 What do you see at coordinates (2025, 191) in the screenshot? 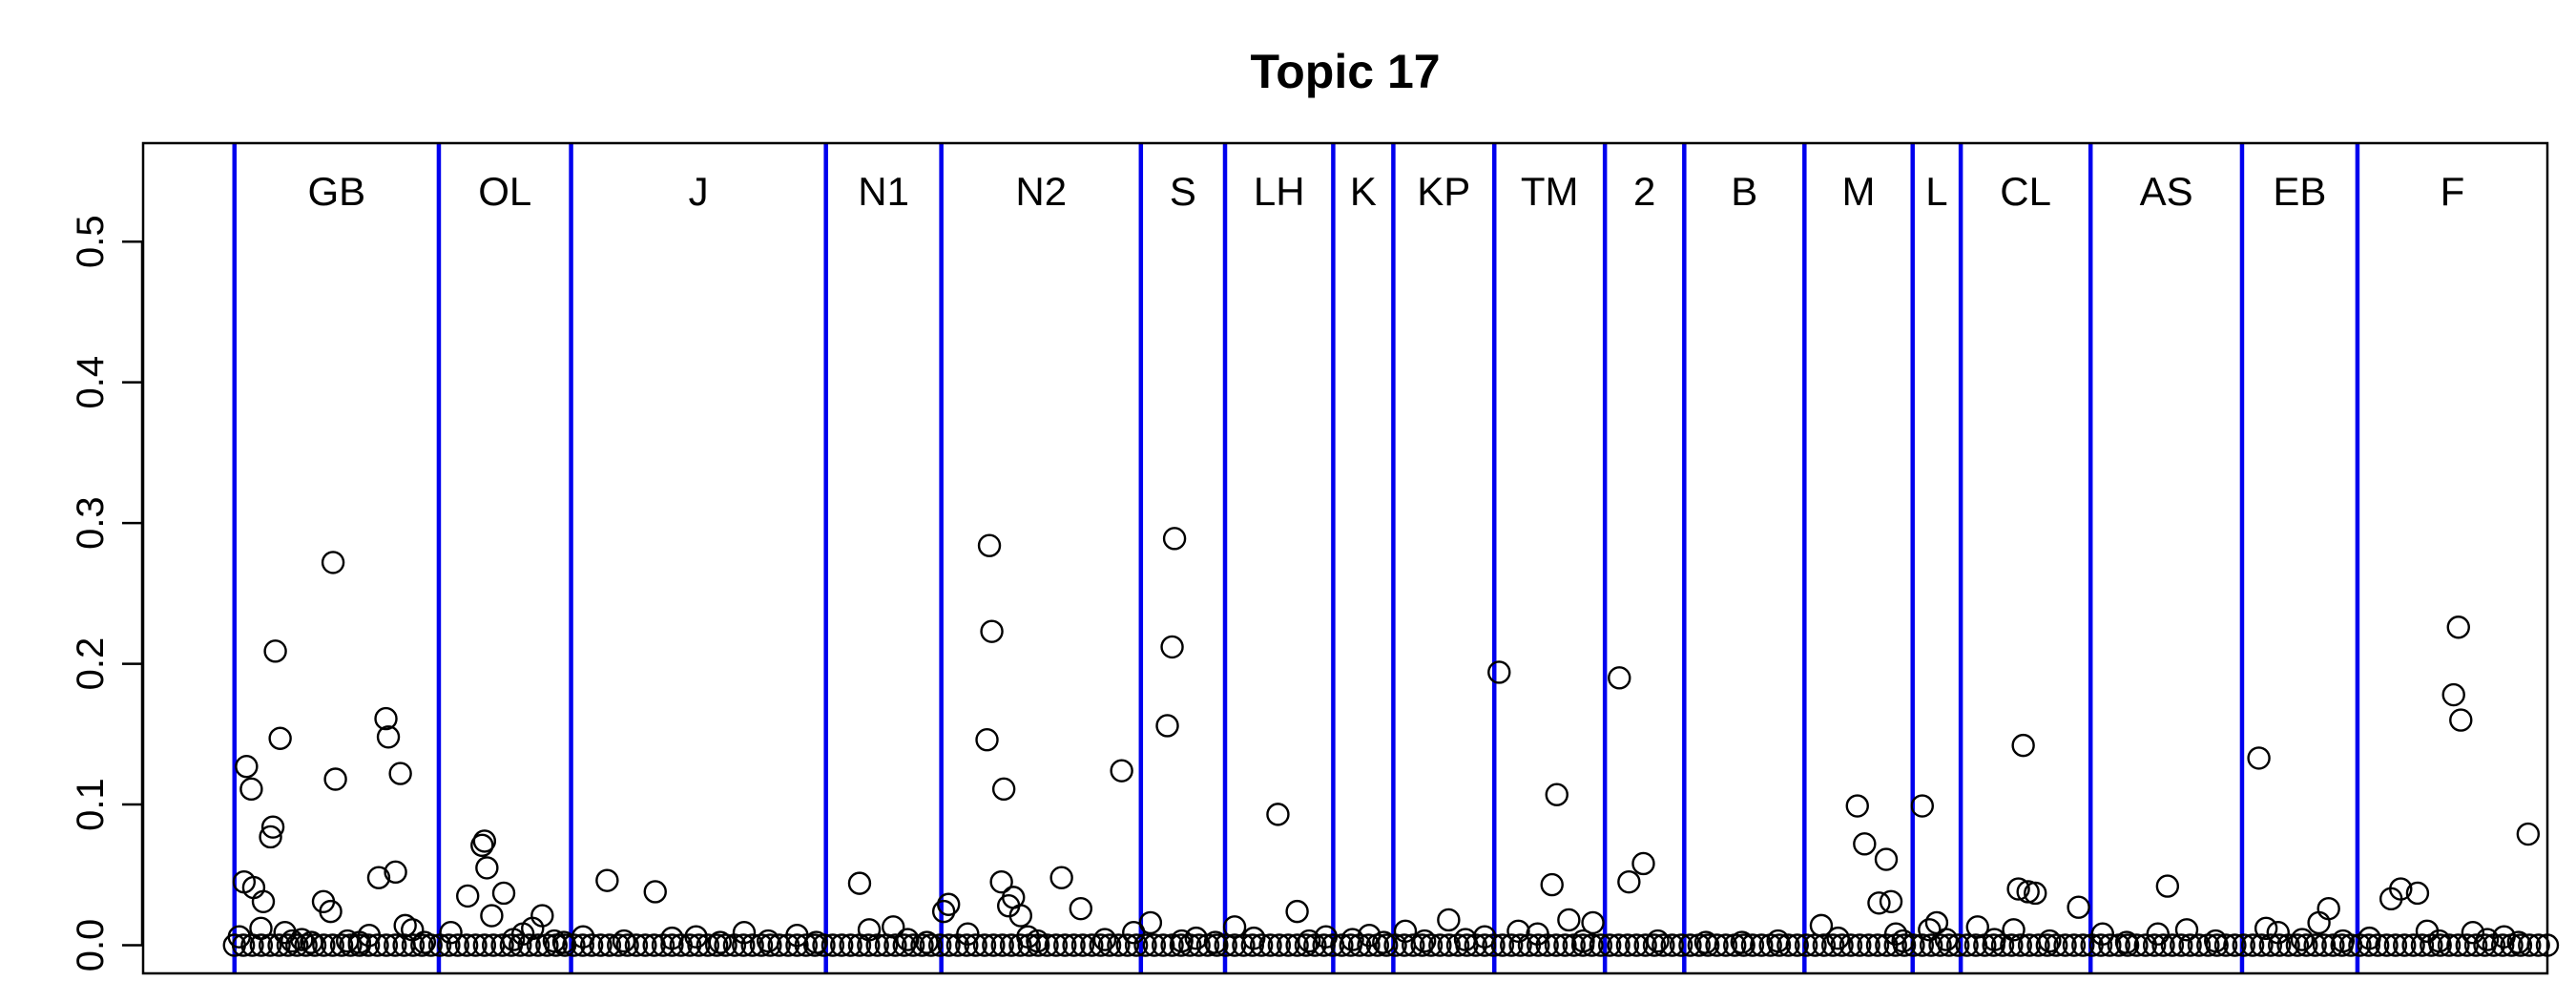
I see `group-label-cl: CL` at bounding box center [2025, 191].